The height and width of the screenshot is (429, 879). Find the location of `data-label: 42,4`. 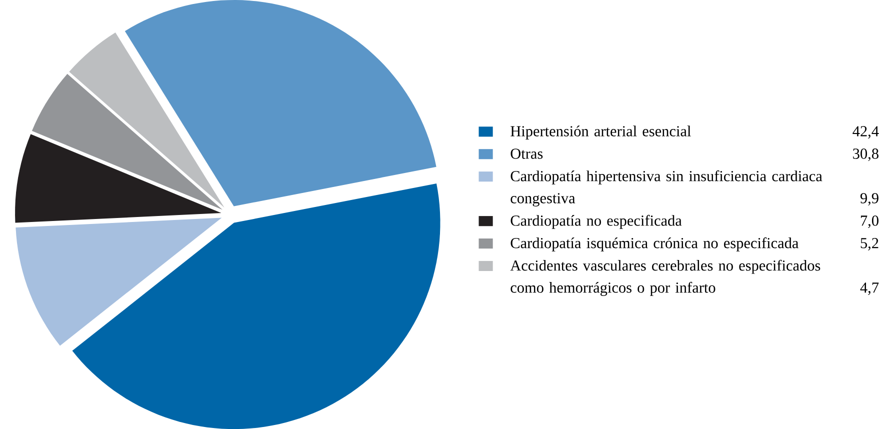

data-label: 42,4 is located at coordinates (865, 132).